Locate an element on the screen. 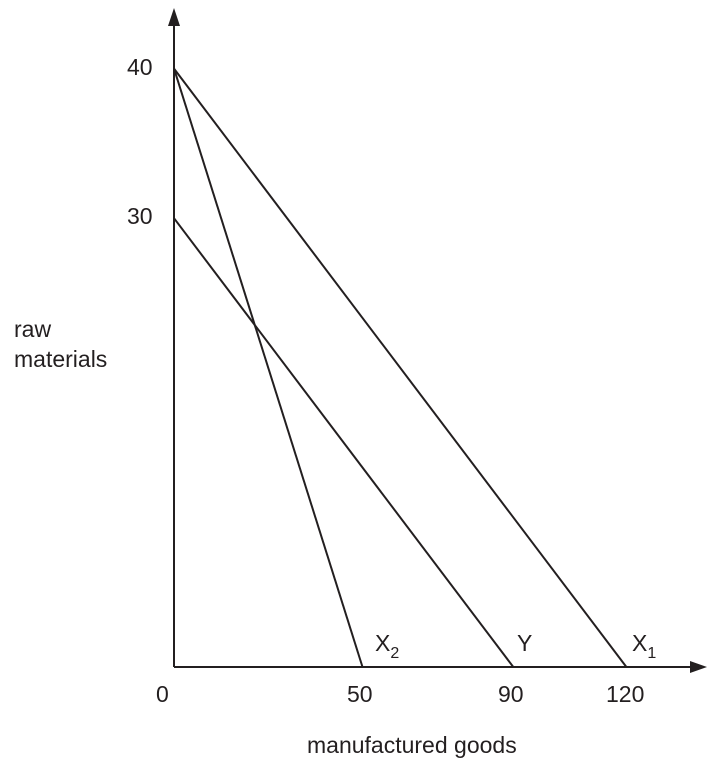 This screenshot has height=763, width=707. y-axis-arrow is located at coordinates (174, 17).